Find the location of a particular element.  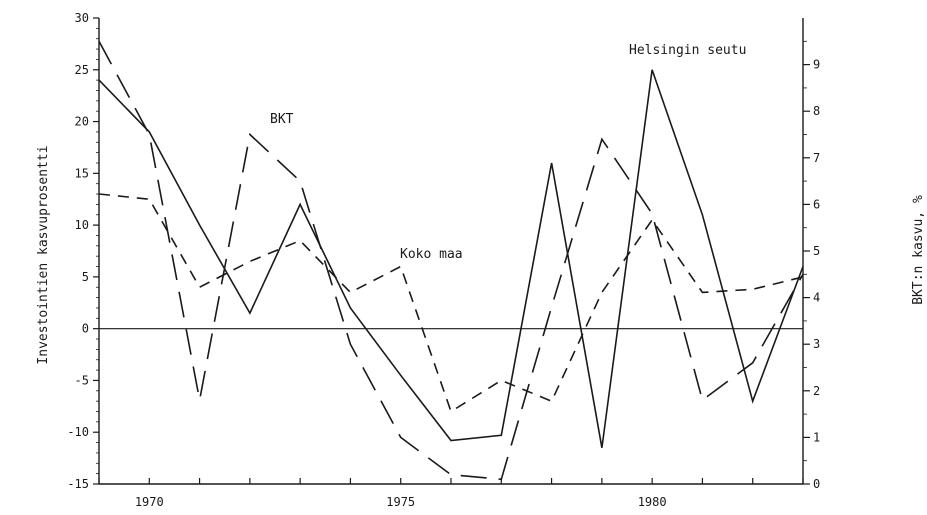

annotation-koko-maa: Koko maa is located at coordinates (431, 254).